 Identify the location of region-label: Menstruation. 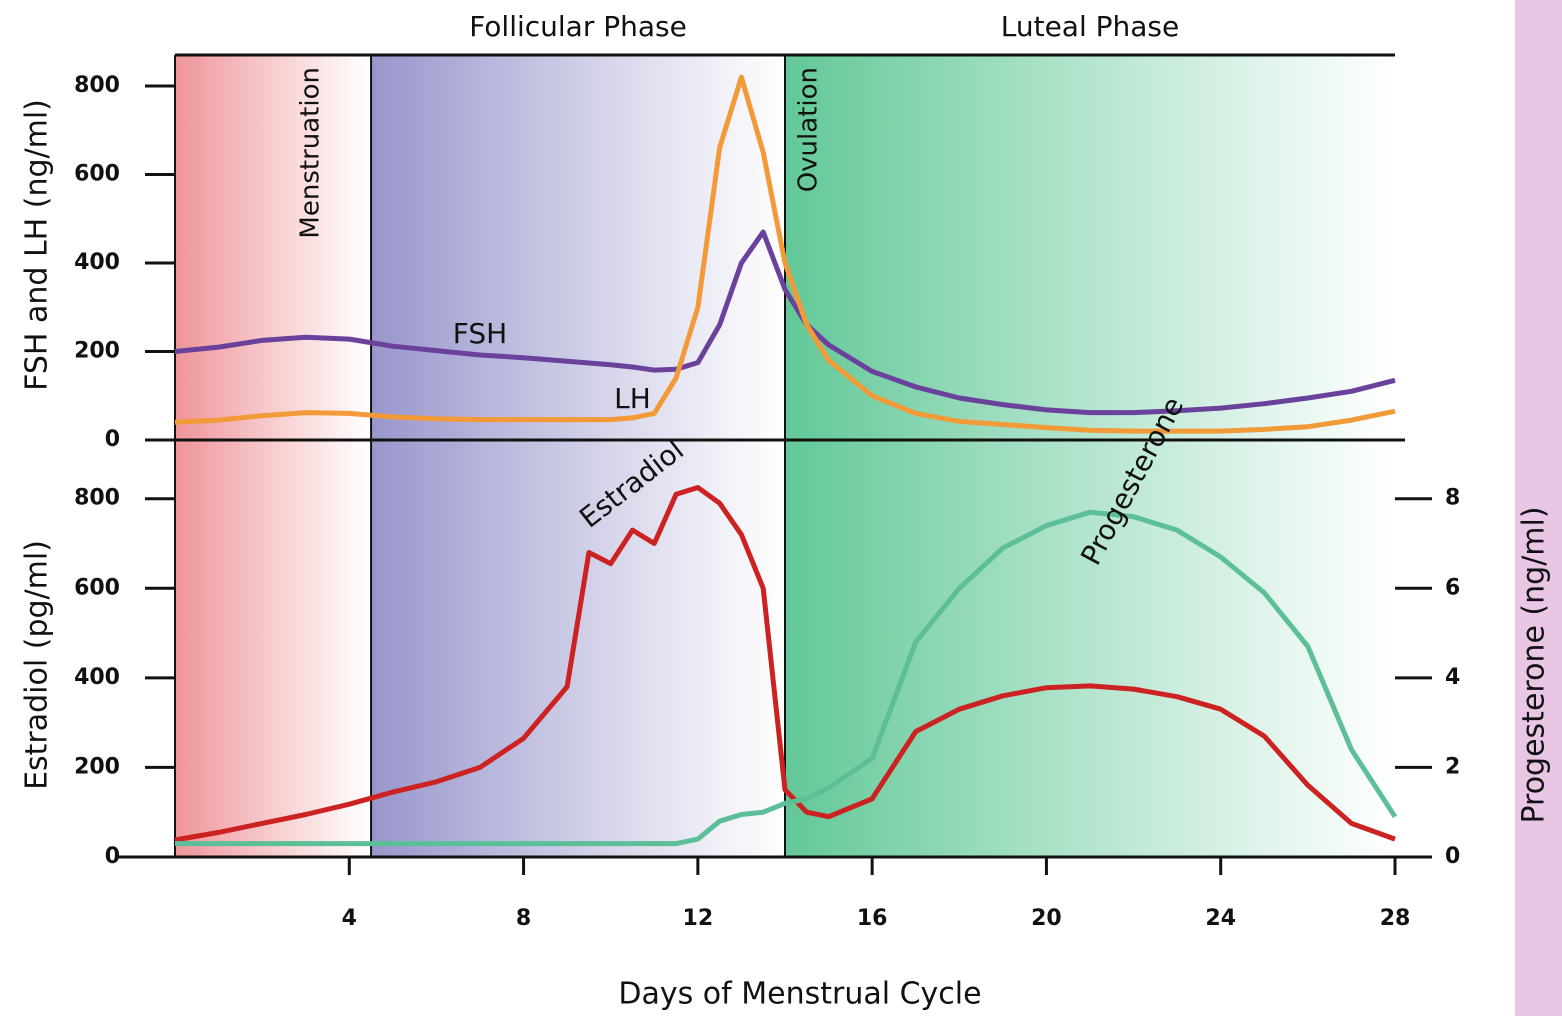
(311, 153).